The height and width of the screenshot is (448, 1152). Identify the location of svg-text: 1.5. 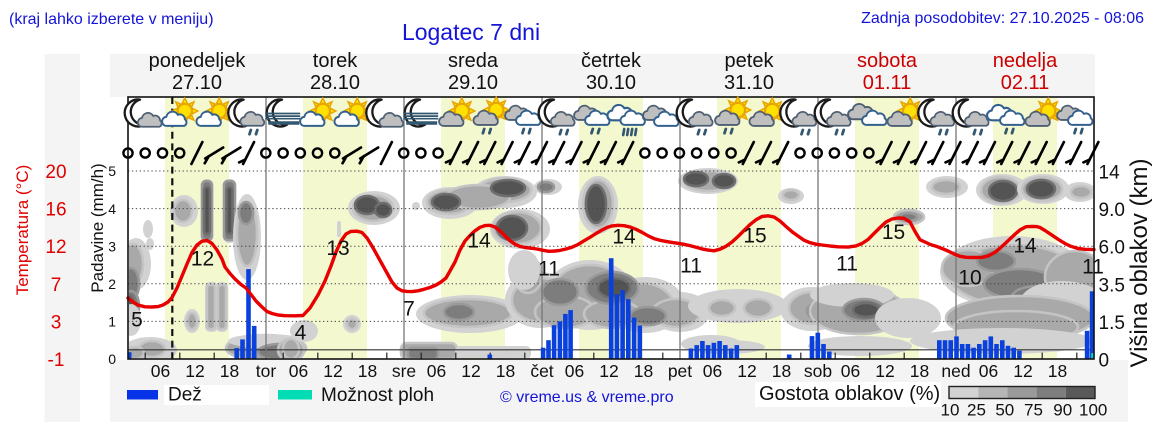
(1112, 323).